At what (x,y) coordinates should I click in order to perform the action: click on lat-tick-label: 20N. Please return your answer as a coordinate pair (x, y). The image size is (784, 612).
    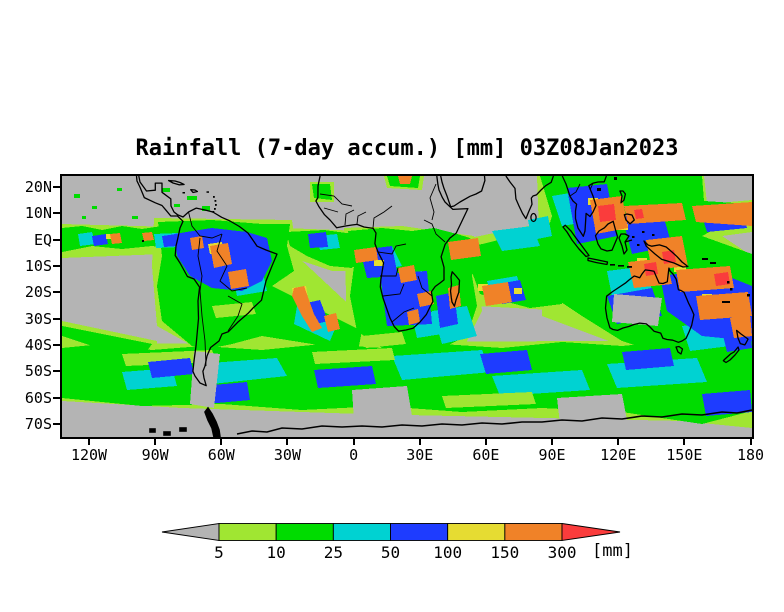
    Looking at the image, I should click on (38, 187).